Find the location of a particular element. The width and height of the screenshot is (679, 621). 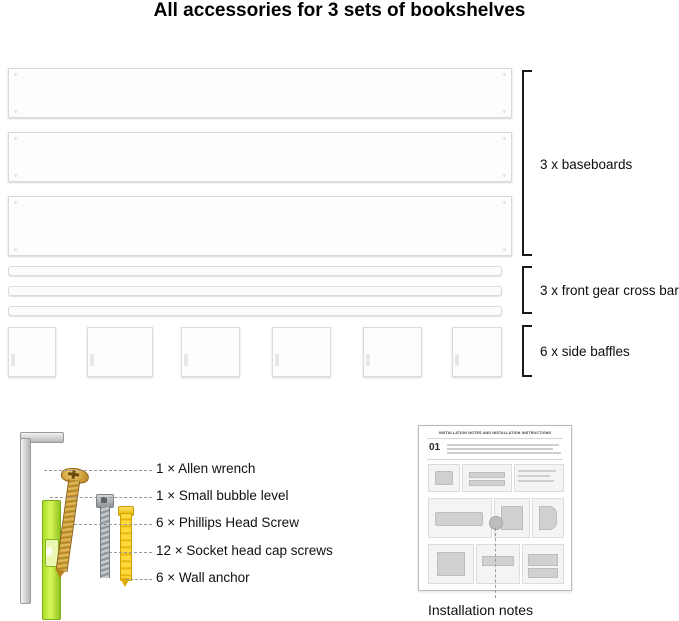

part-label-allen-wrench: 1 × Allen wrench is located at coordinates (206, 468).